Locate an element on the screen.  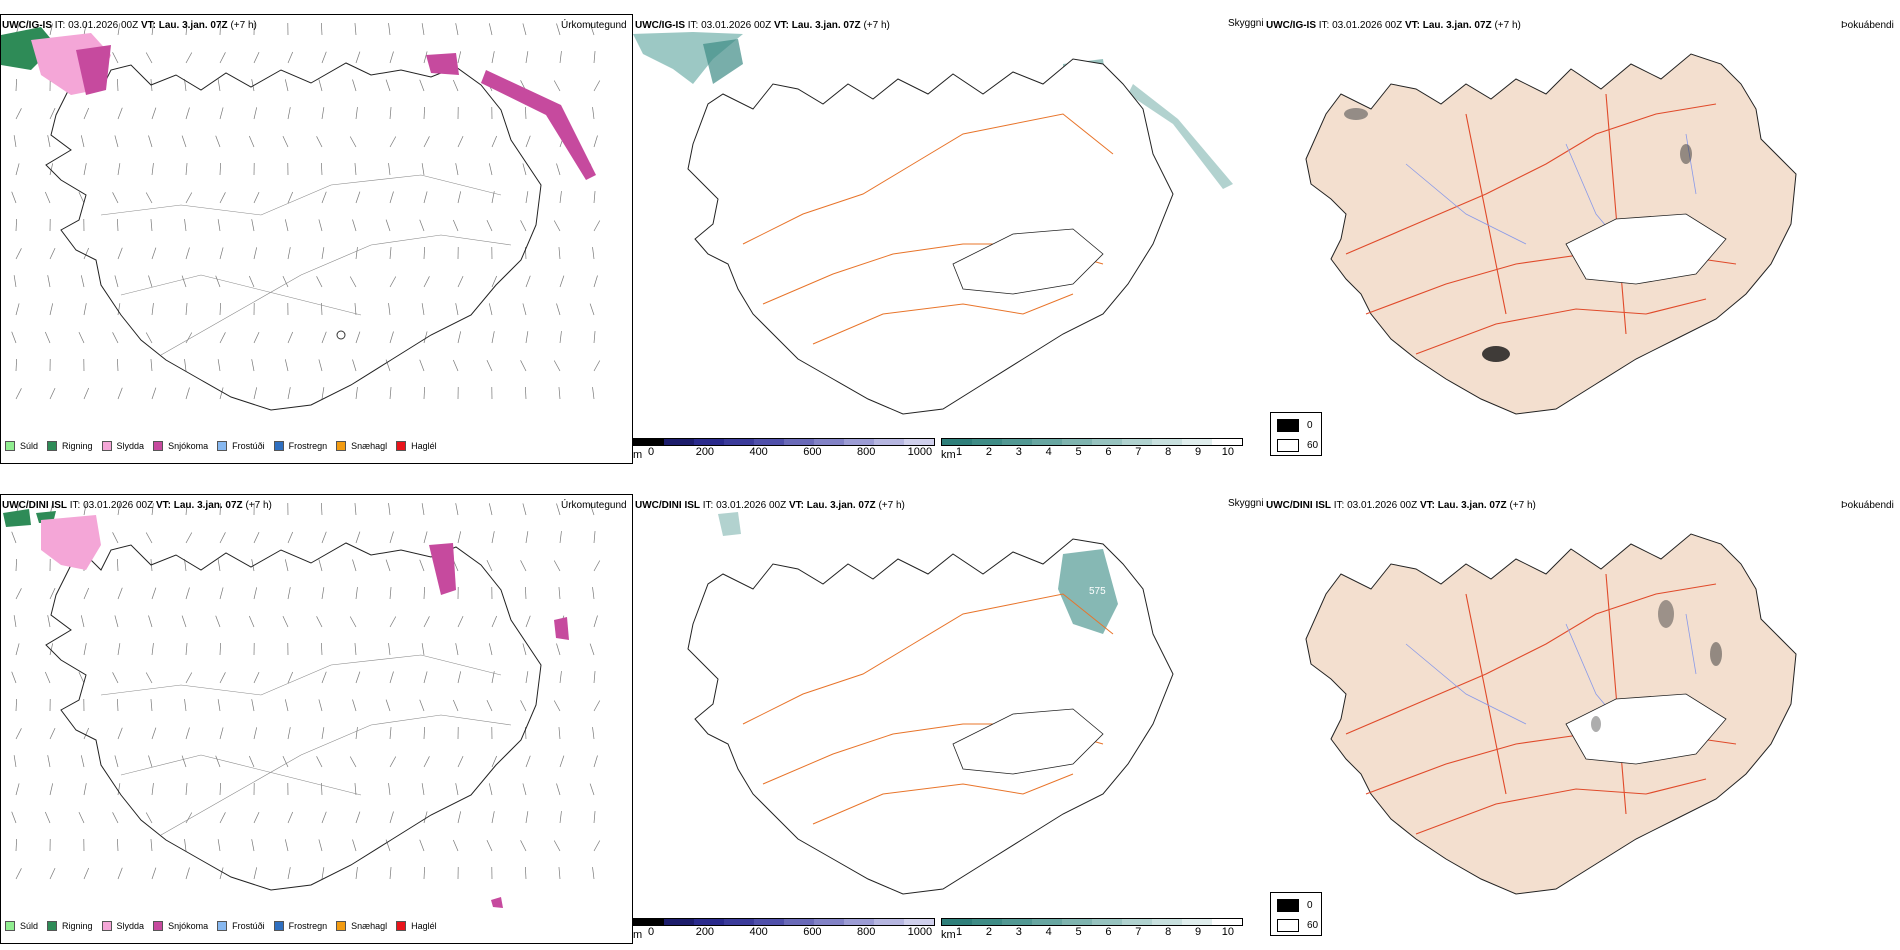
model-name: UWC/IG-IS is located at coordinates (27, 25).